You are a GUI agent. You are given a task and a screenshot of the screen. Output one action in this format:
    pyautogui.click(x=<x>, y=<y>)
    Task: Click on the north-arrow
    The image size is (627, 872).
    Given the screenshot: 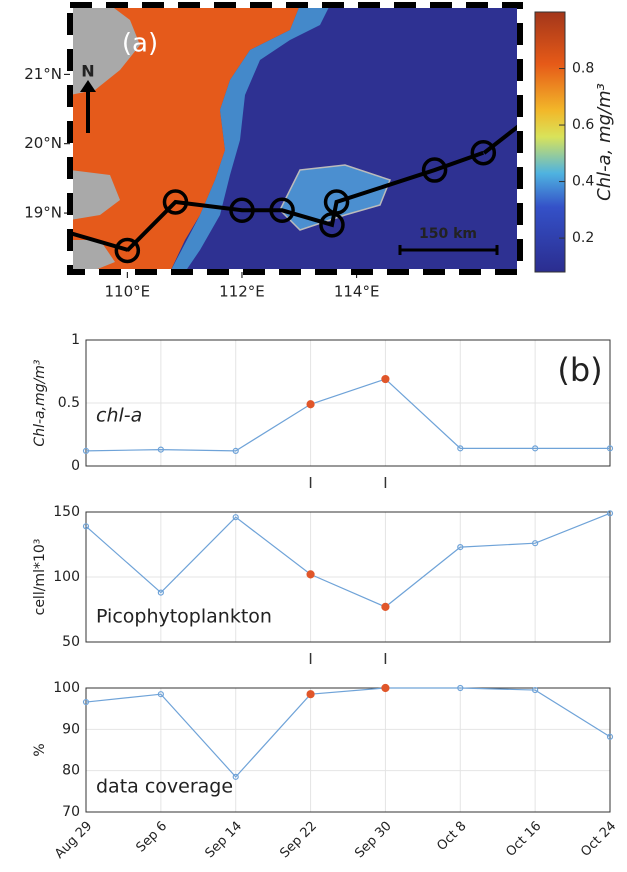 What is the action you would take?
    pyautogui.click(x=88, y=86)
    